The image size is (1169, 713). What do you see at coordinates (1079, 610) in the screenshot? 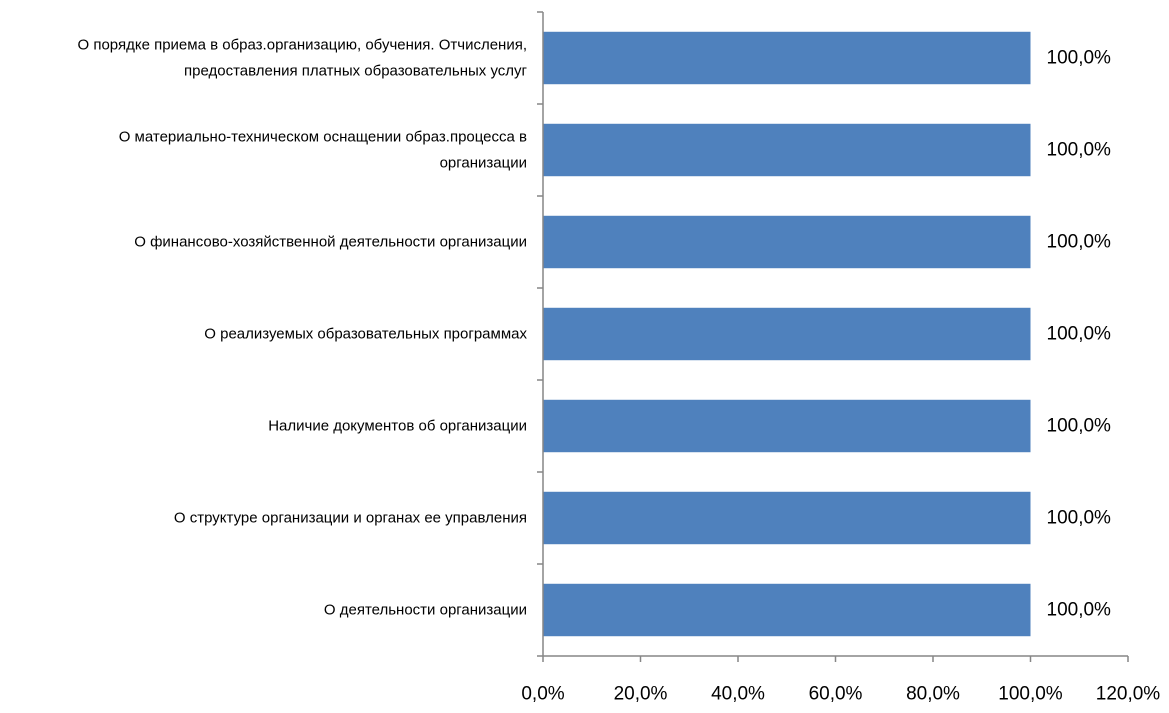
I see `data-label-7: 100,0%` at bounding box center [1079, 610].